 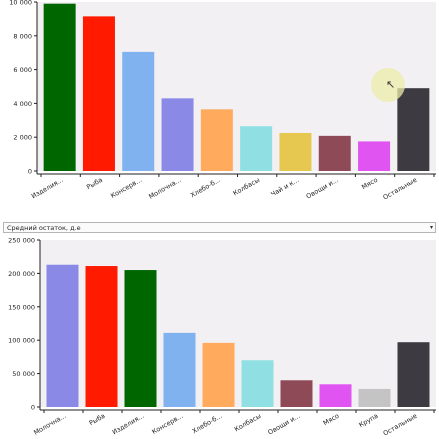 What do you see at coordinates (368, 420) in the screenshot?
I see `x-tick-label: Крупа` at bounding box center [368, 420].